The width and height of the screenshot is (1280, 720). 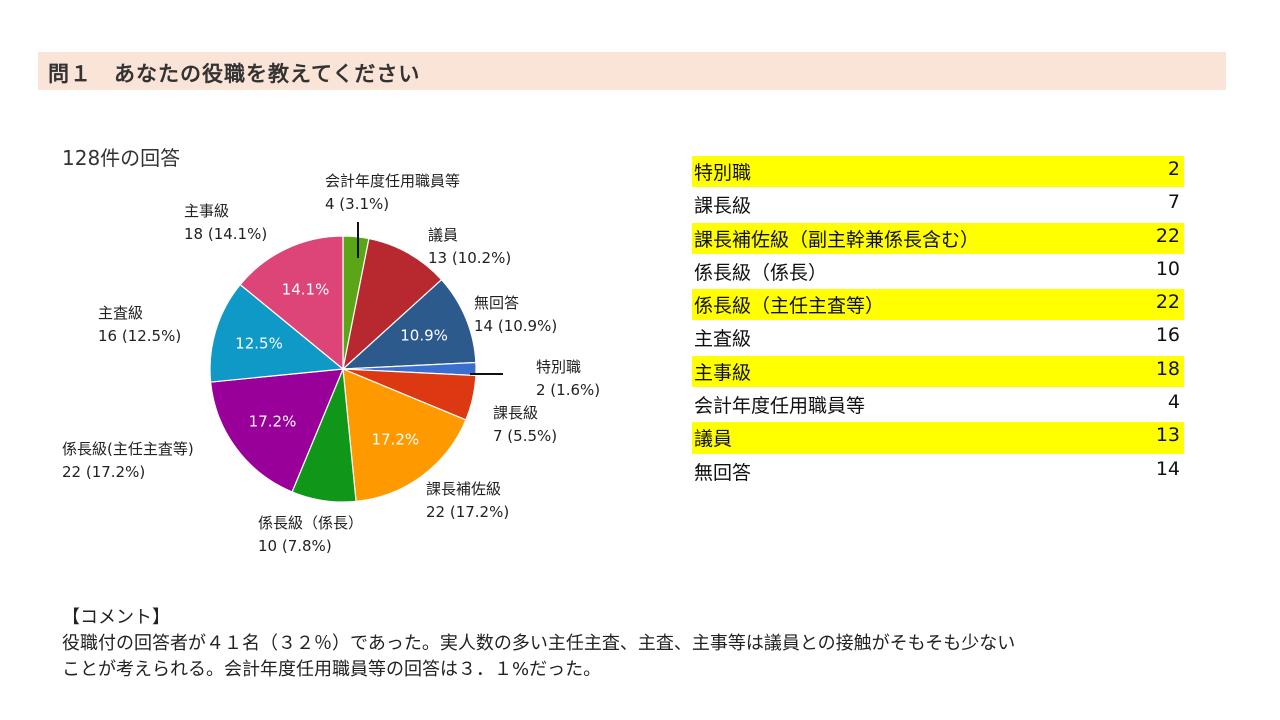 I want to click on comment-heading: 【コメント】, so click(x=116, y=617).